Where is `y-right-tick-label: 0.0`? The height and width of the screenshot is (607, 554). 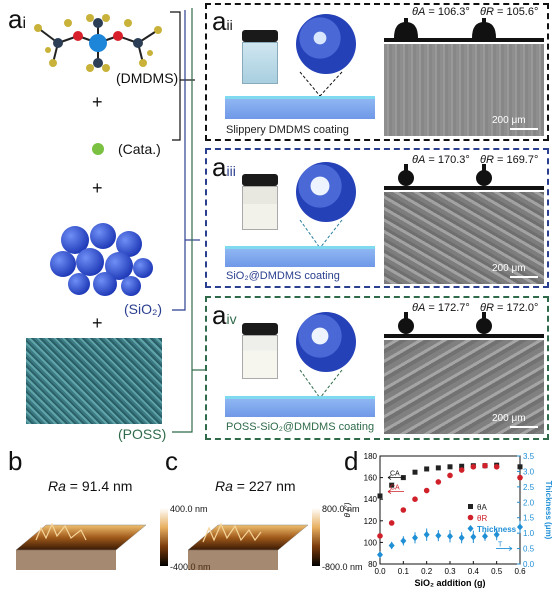
y-right-tick-label: 0.0 is located at coordinates (529, 564).